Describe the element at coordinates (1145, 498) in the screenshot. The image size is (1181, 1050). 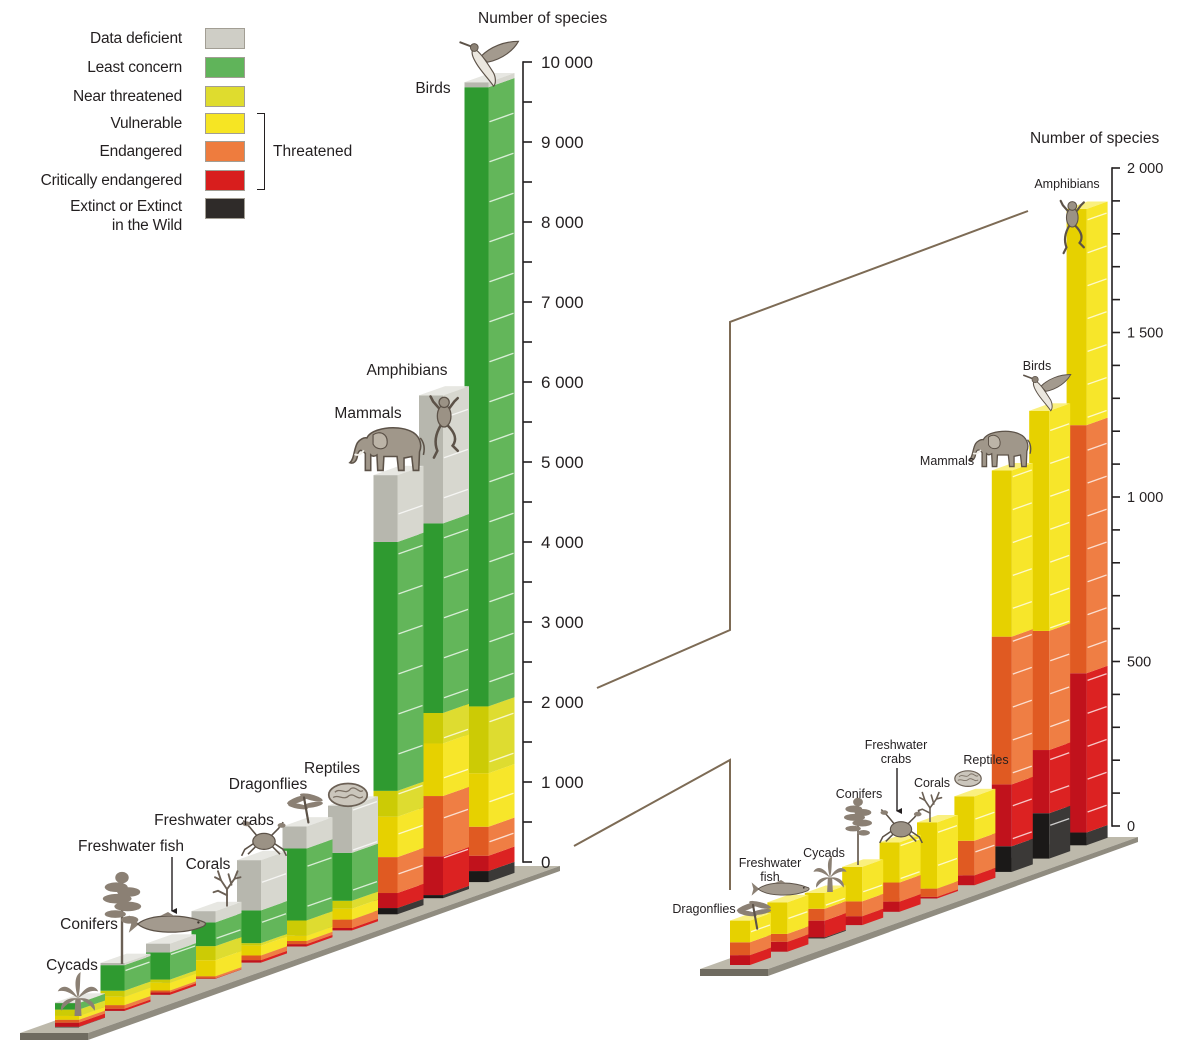
I see `y-tick-label: 1 000` at that location.